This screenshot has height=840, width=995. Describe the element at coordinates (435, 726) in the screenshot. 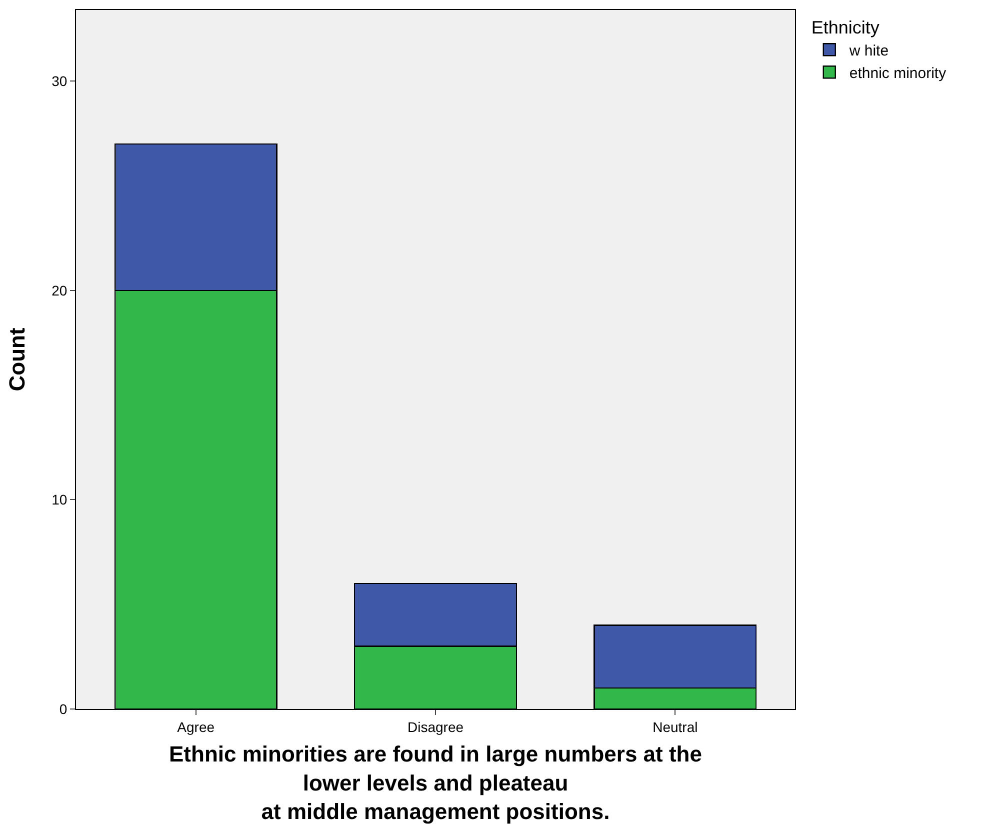

I see `x-tick-label: Disagree` at that location.